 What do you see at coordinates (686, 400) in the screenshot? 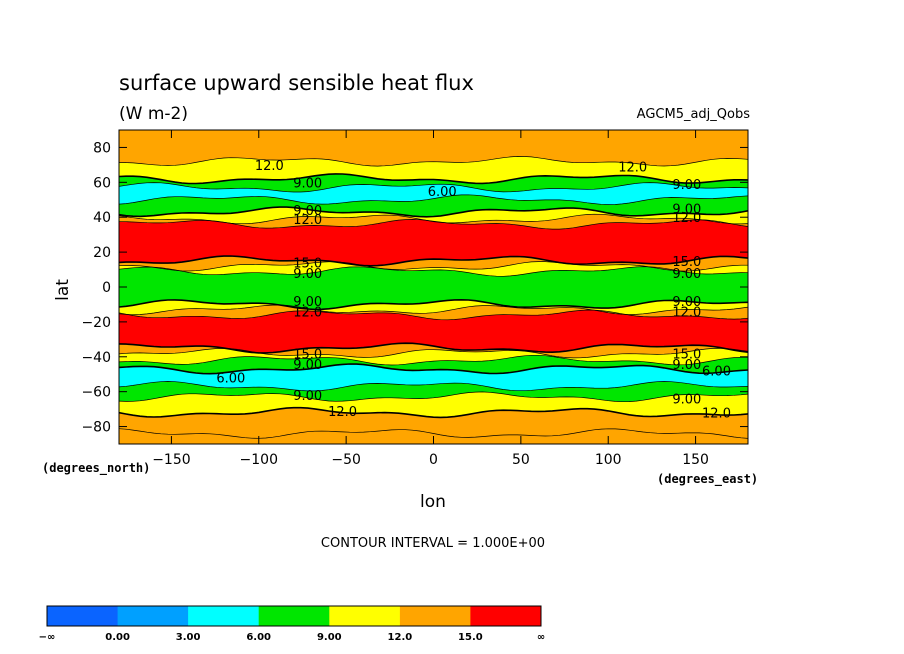
I see `contour-label-25: 9.00` at bounding box center [686, 400].